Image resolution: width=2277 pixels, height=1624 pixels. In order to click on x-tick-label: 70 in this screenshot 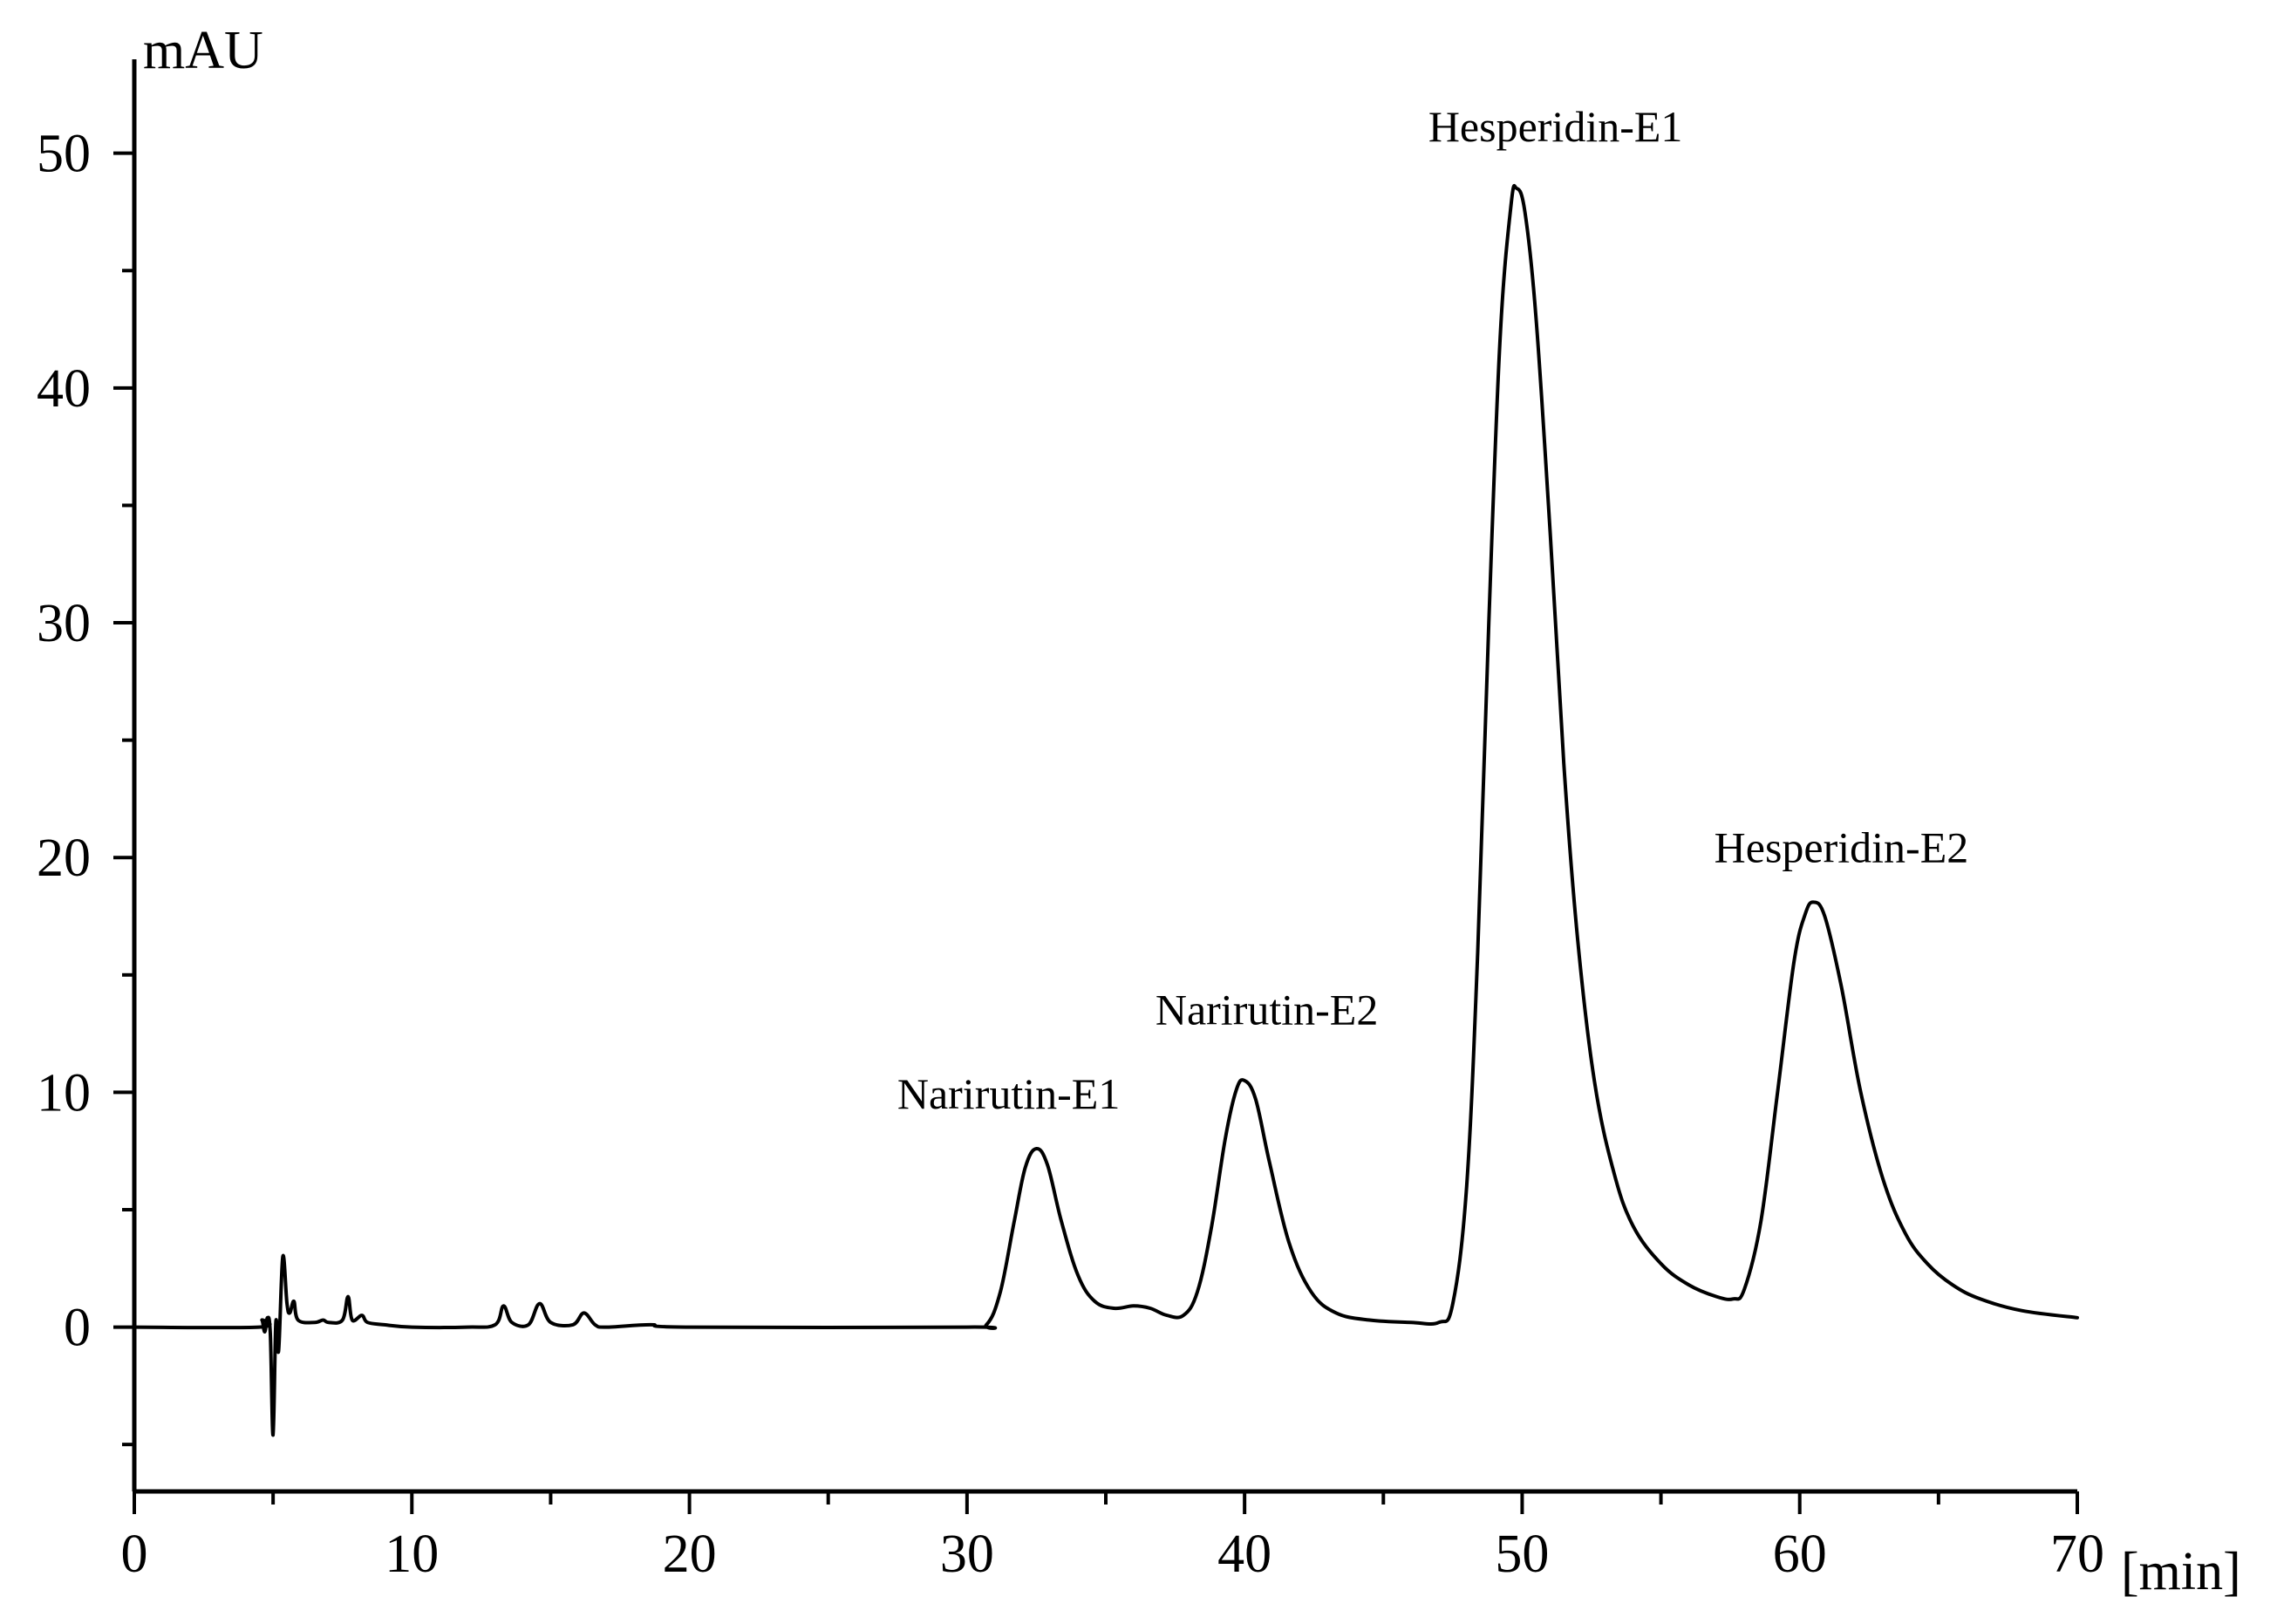, I will do `click(2077, 1554)`.